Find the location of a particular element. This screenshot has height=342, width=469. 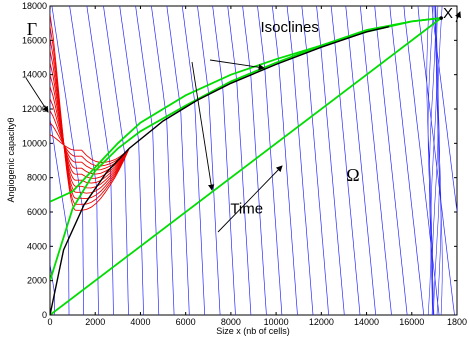

x-tick-label-3: 6000 is located at coordinates (186, 322).